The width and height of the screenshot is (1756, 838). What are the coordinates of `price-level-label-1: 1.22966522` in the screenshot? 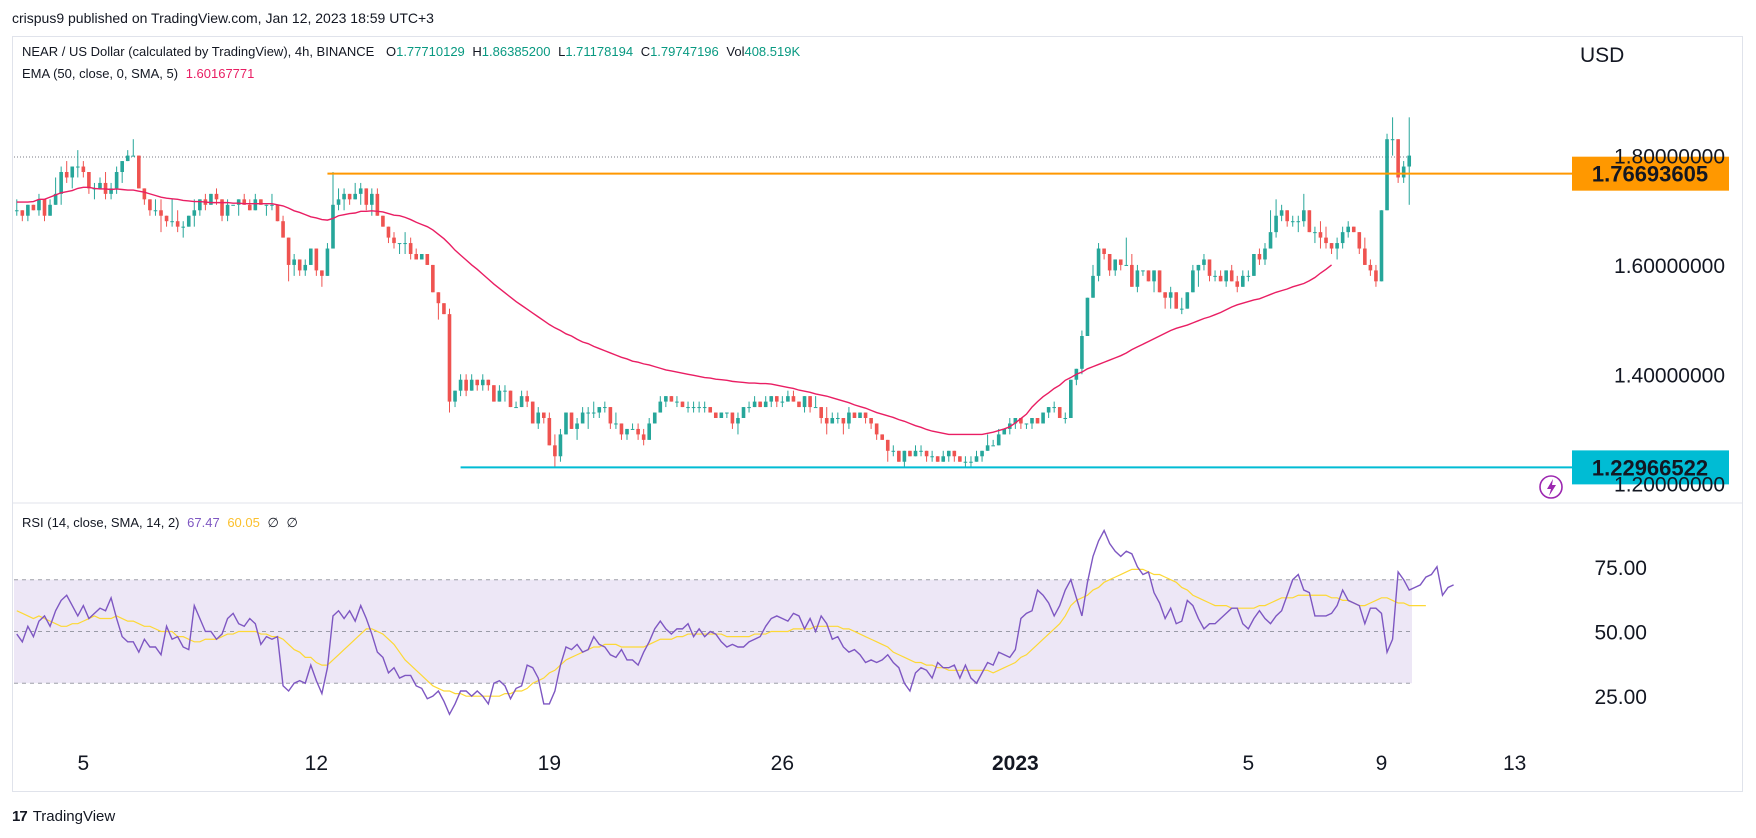 It's located at (1650, 467).